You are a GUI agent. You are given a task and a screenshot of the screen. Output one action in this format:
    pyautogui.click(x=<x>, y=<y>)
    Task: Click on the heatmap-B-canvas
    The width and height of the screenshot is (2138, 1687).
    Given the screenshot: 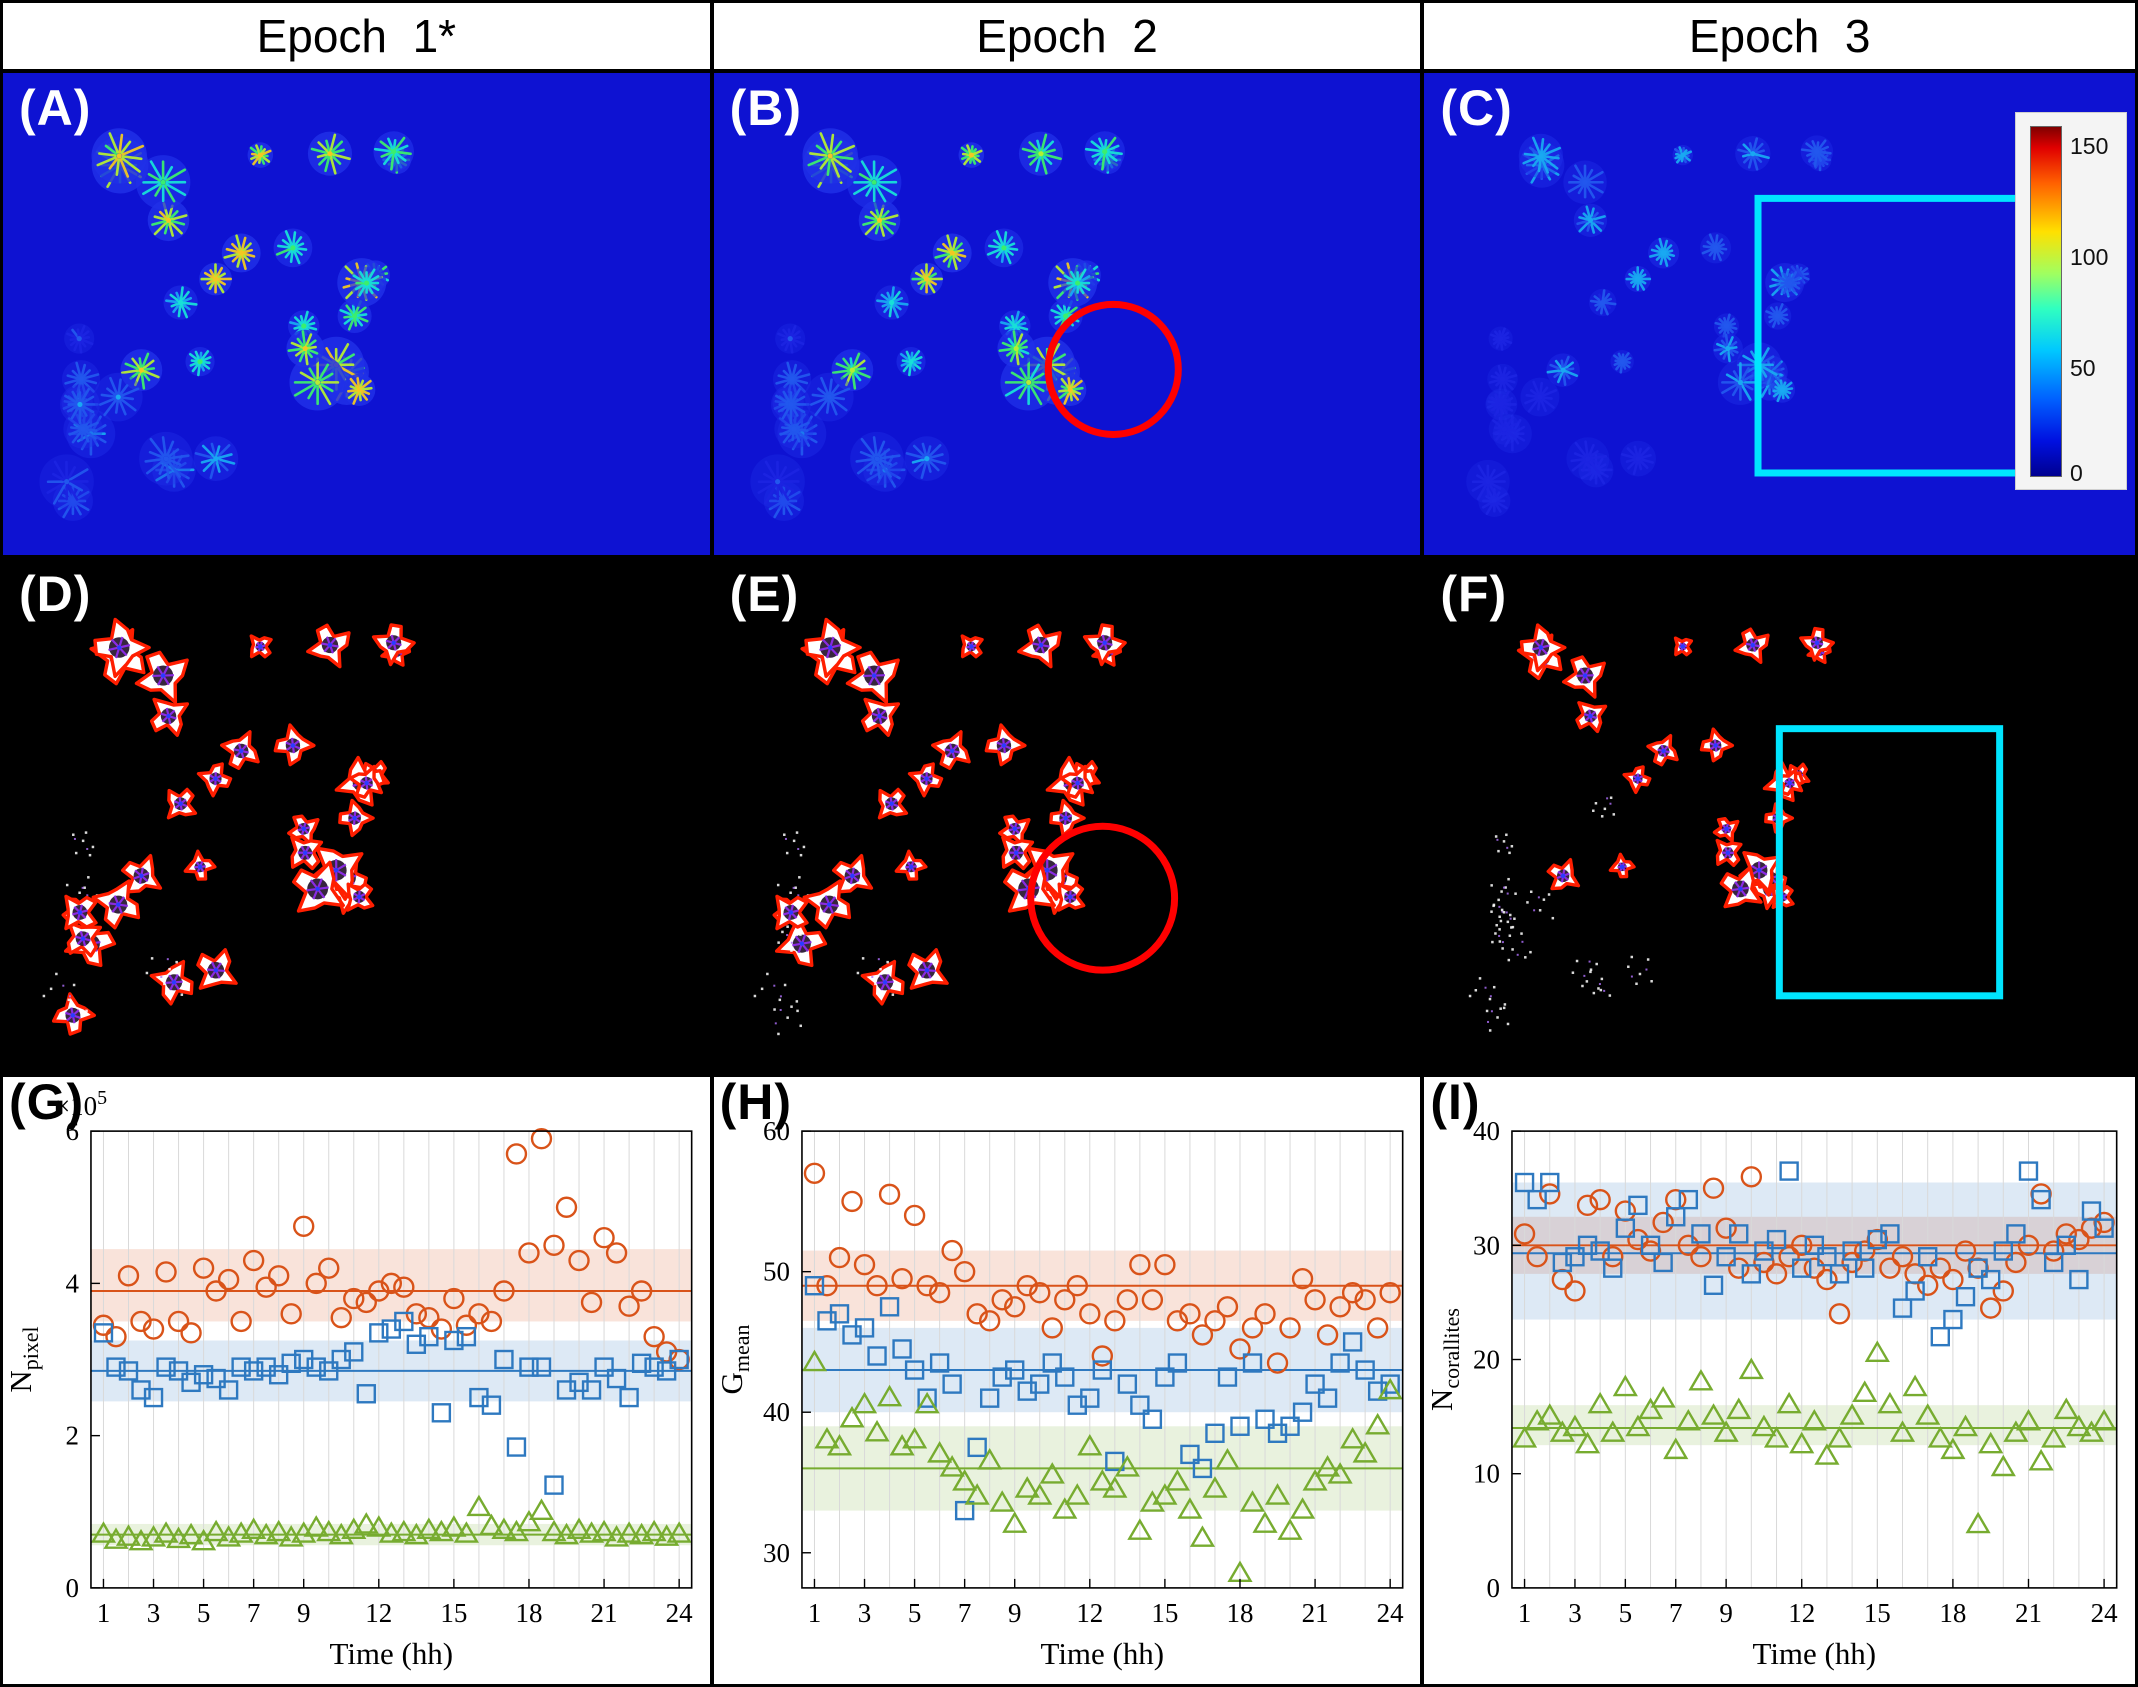 What is the action you would take?
    pyautogui.click(x=1067, y=314)
    